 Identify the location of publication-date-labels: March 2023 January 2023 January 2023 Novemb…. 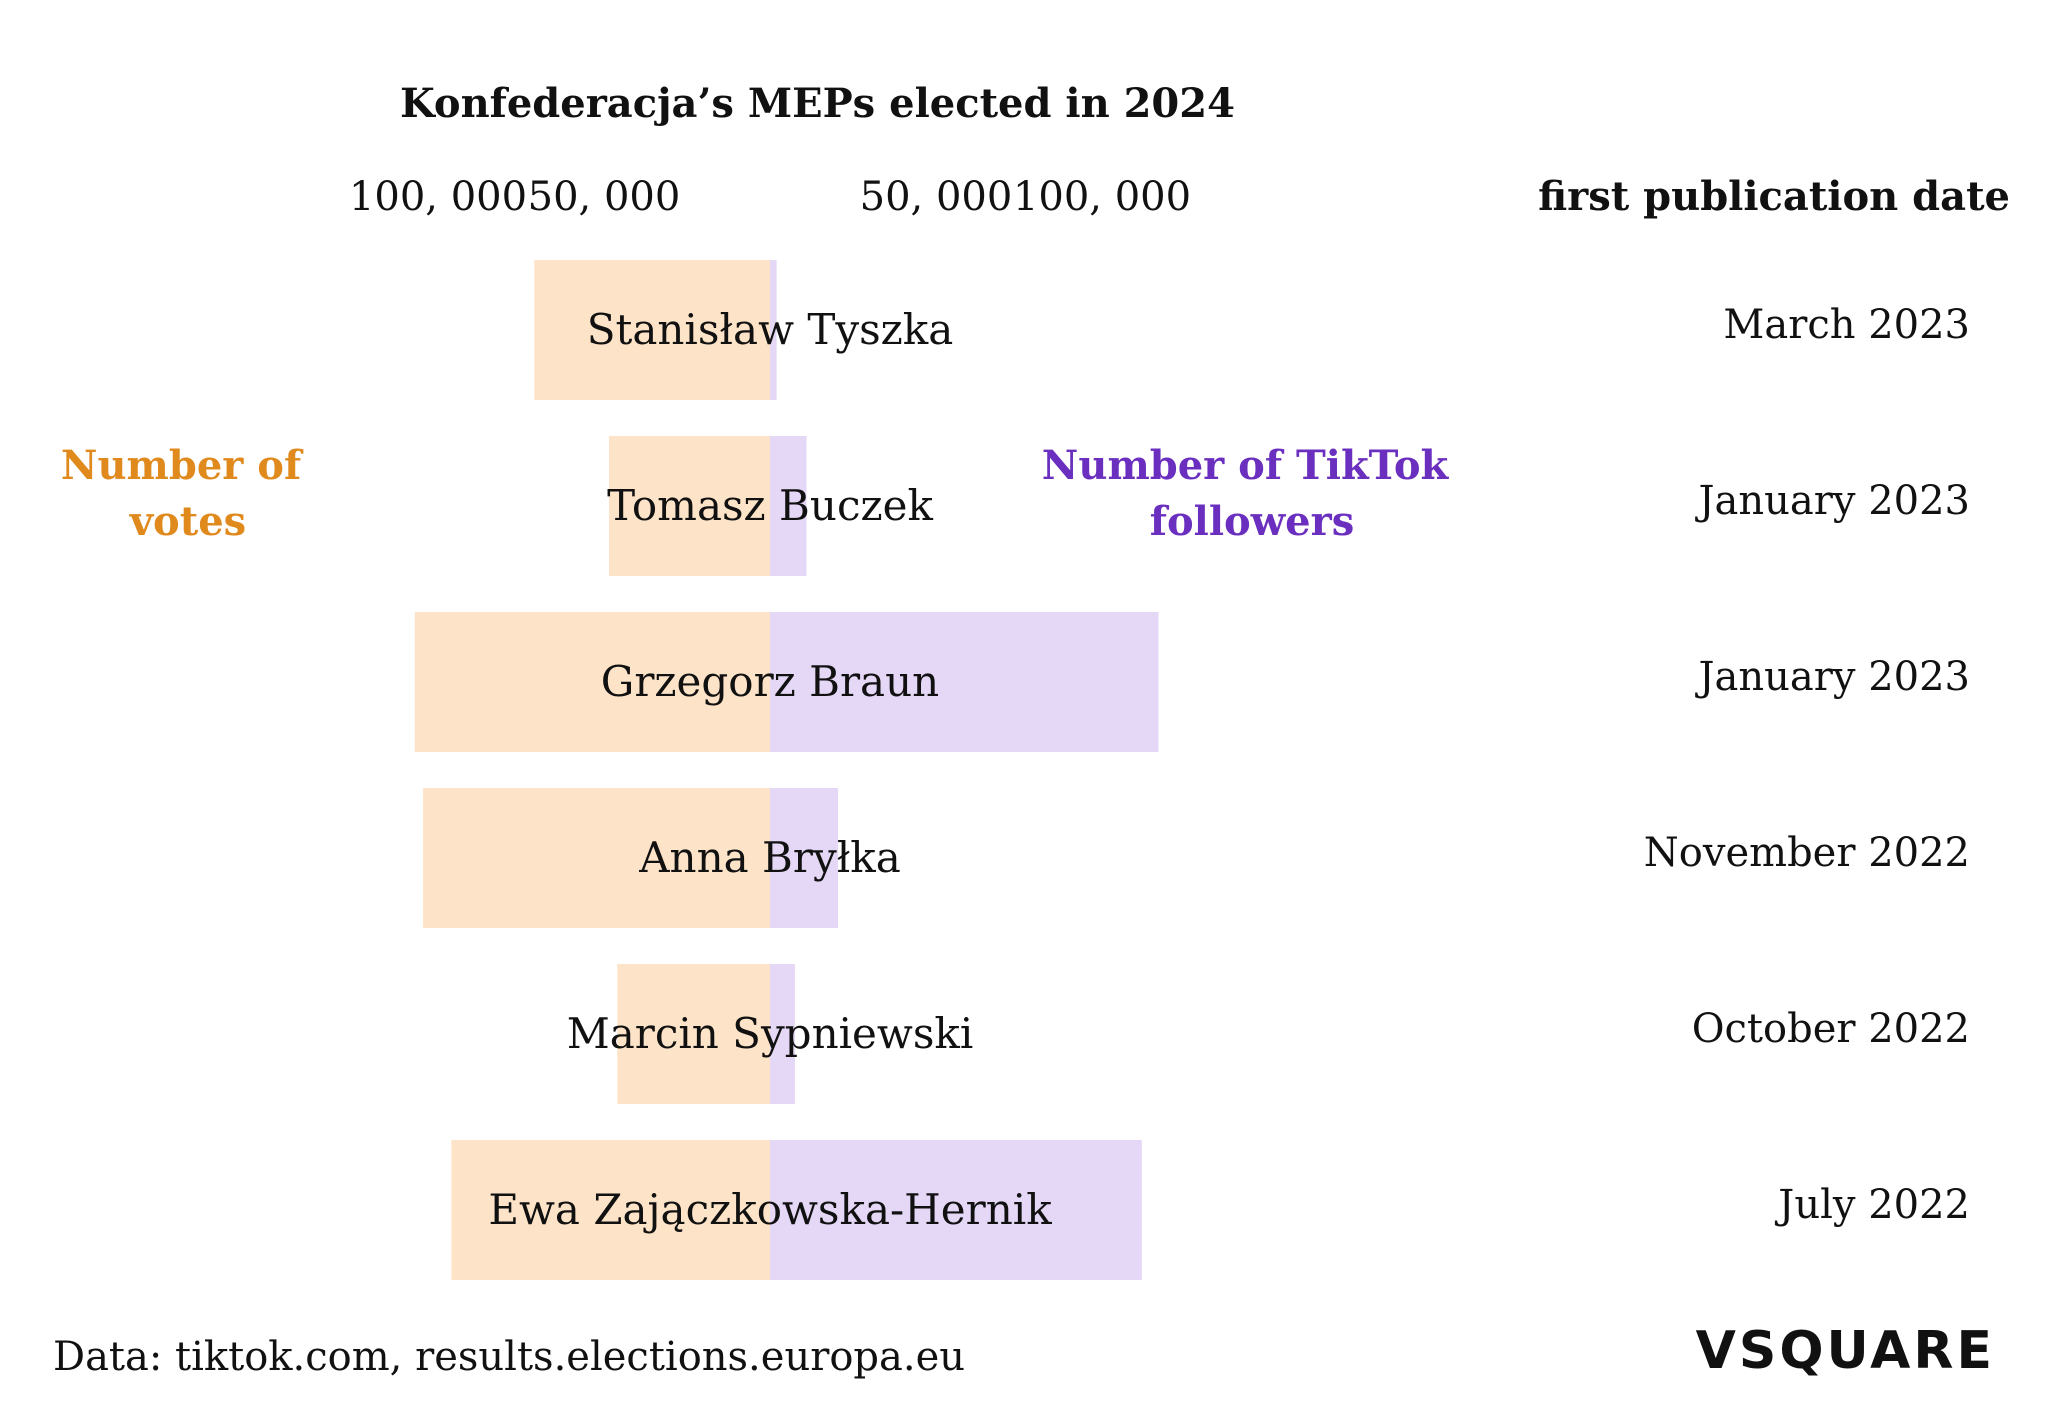
(1807, 765).